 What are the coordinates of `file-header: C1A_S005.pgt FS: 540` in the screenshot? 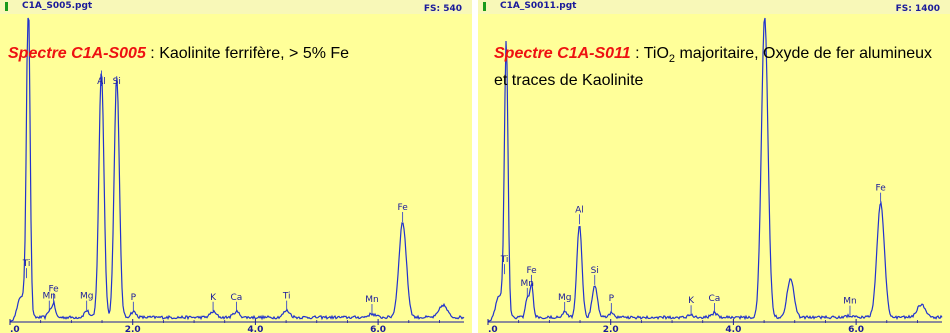 It's located at (236, 7).